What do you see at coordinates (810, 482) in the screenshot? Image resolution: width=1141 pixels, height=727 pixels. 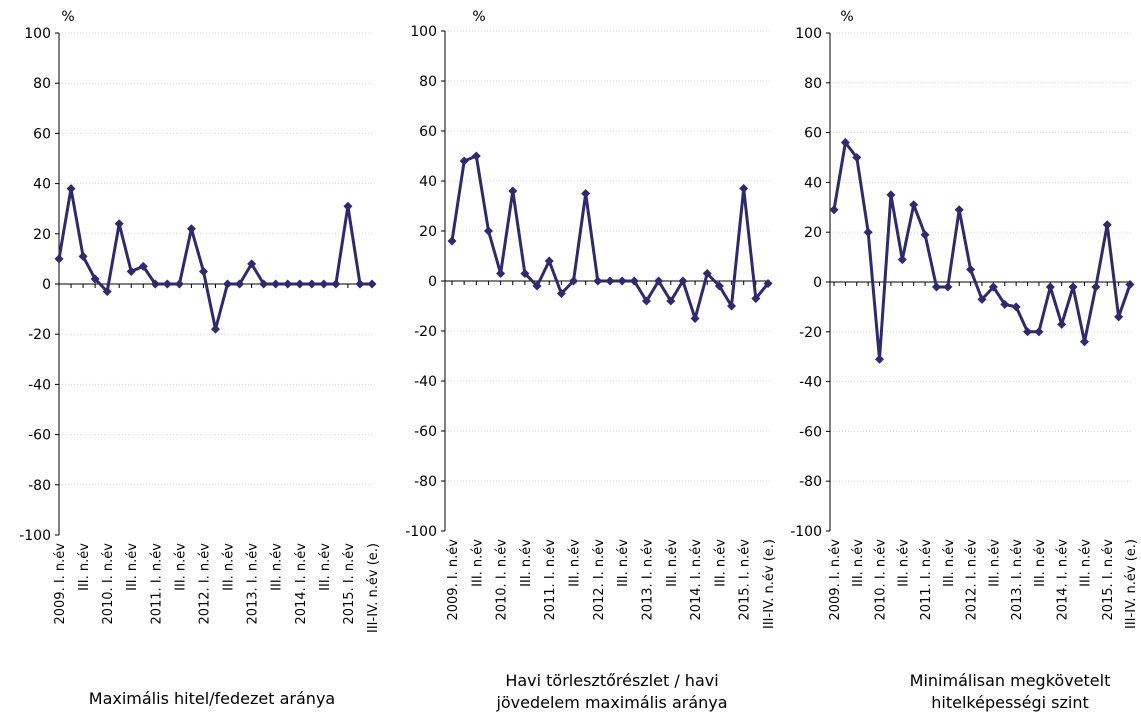 I see `y-tick-label: -80` at bounding box center [810, 482].